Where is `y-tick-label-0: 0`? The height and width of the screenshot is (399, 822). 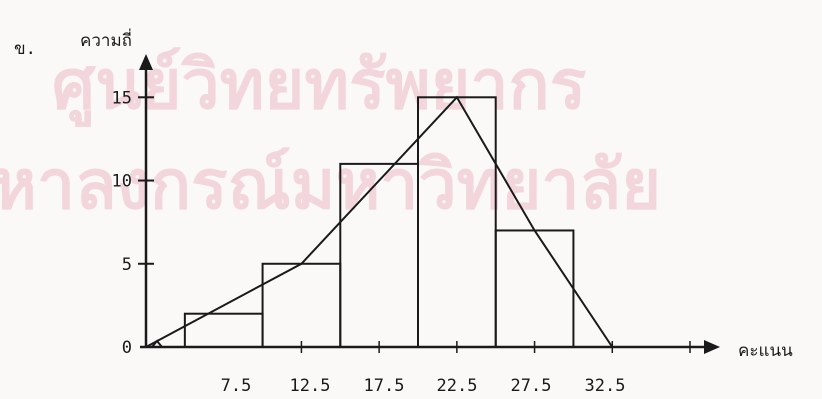
y-tick-label-0: 0 is located at coordinates (127, 348).